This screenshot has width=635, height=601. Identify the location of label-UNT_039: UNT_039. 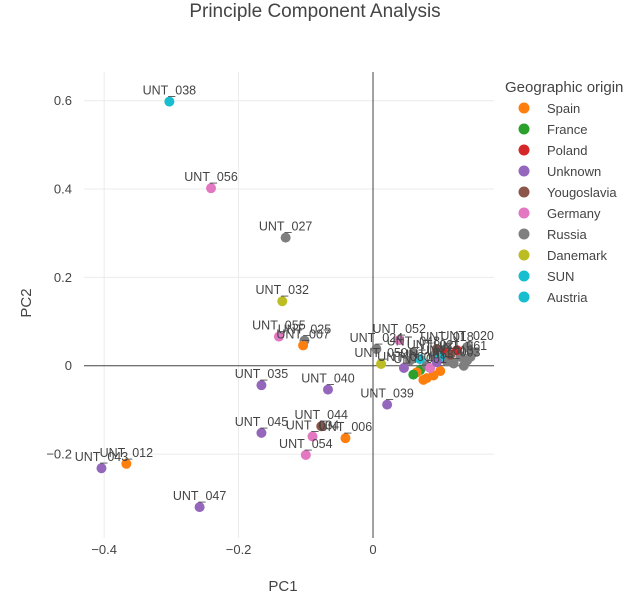
(387, 394).